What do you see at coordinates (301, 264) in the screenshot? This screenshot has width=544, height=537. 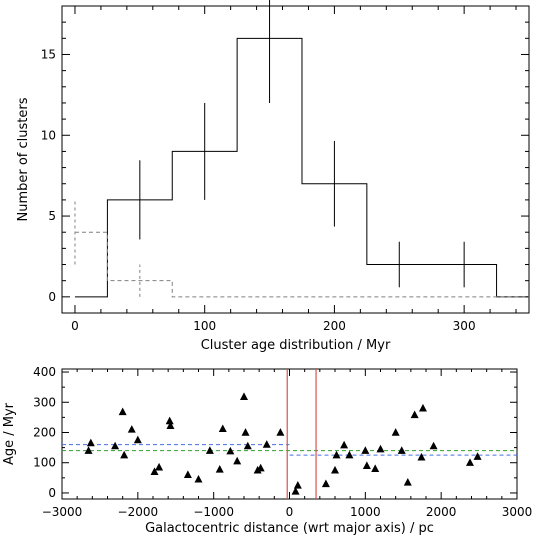 I see `dashed-histogram-series` at bounding box center [301, 264].